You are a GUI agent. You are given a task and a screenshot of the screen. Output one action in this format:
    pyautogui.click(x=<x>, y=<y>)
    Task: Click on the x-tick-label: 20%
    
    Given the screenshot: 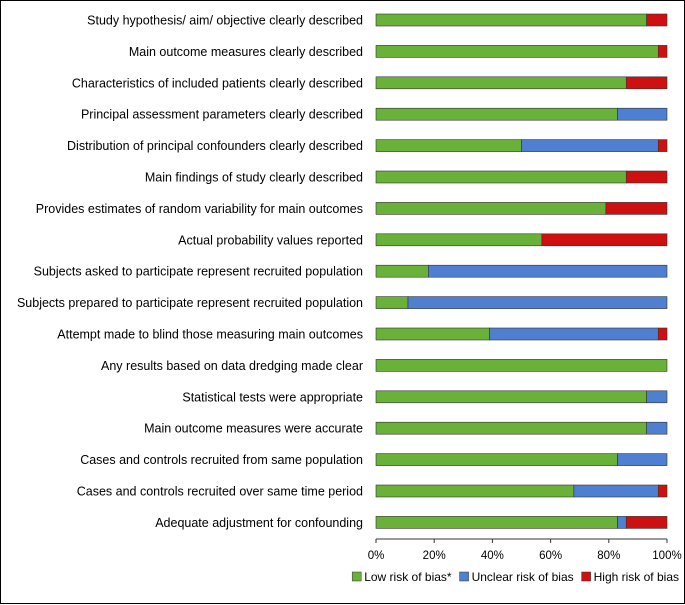 What is the action you would take?
    pyautogui.click(x=434, y=556)
    